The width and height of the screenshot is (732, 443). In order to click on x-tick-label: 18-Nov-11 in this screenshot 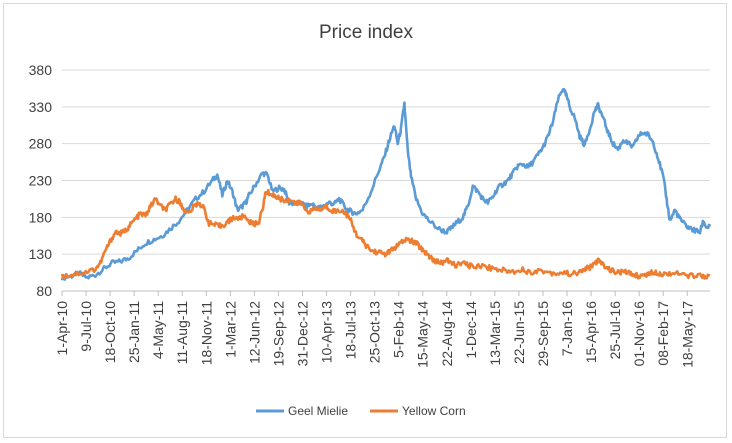, I will do `click(206, 333)`.